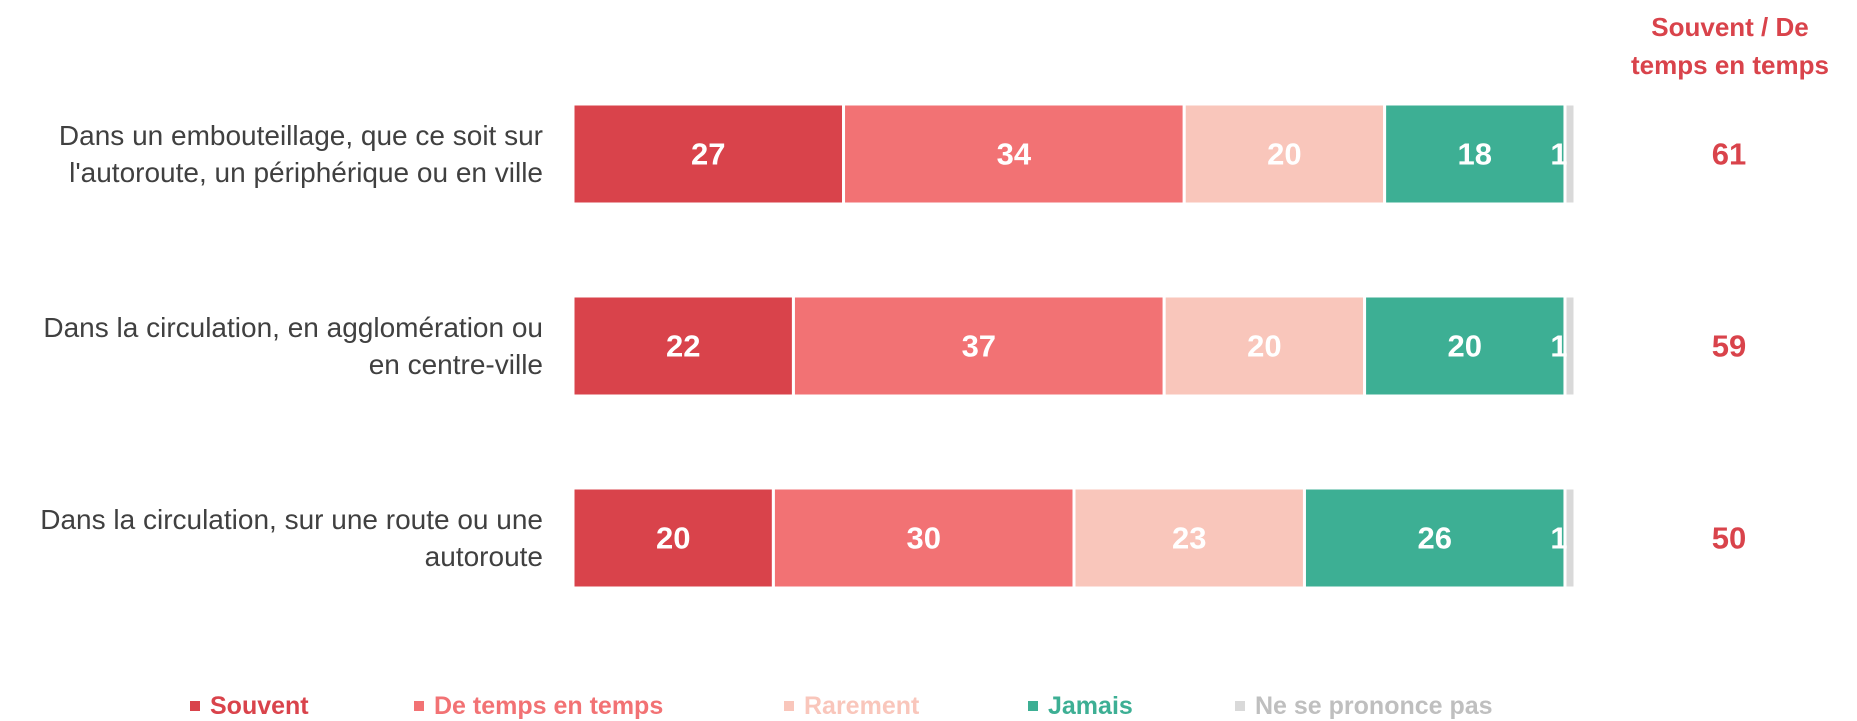 This screenshot has width=1857, height=721. What do you see at coordinates (1434, 538) in the screenshot?
I see `segment-label: 26` at bounding box center [1434, 538].